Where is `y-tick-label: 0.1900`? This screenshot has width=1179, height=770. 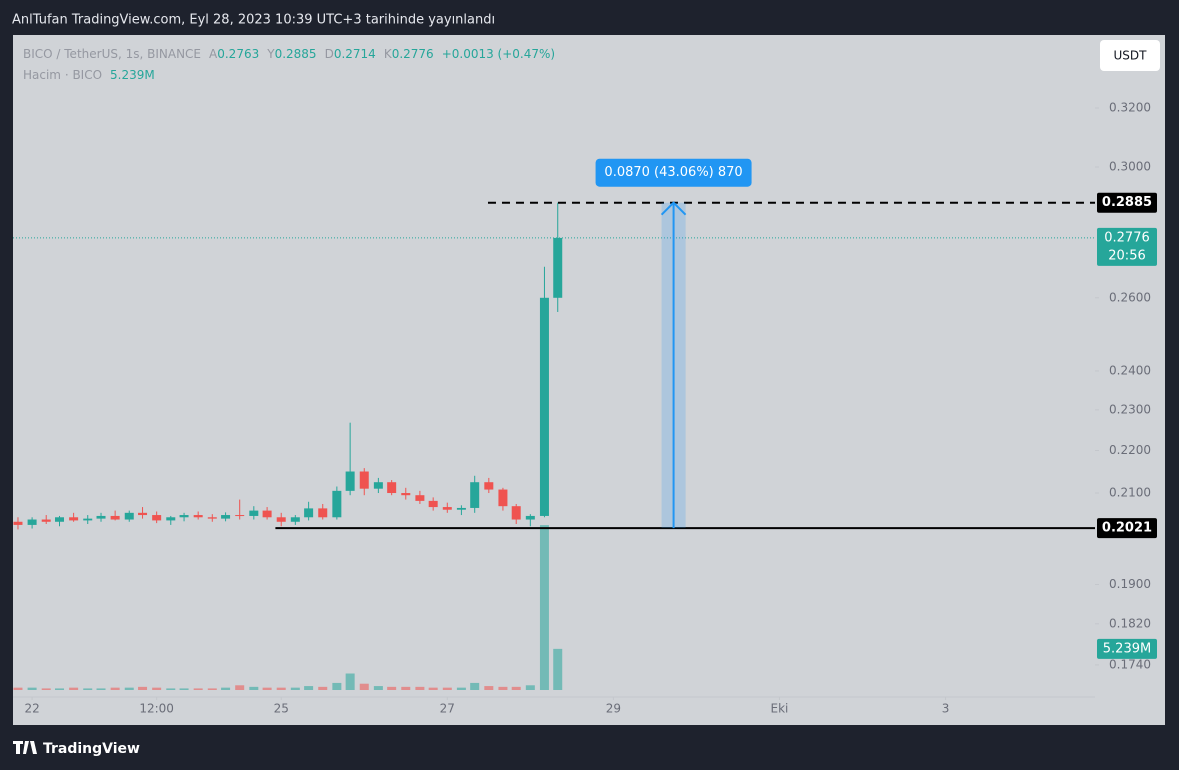
y-tick-label: 0.1900 is located at coordinates (1130, 584).